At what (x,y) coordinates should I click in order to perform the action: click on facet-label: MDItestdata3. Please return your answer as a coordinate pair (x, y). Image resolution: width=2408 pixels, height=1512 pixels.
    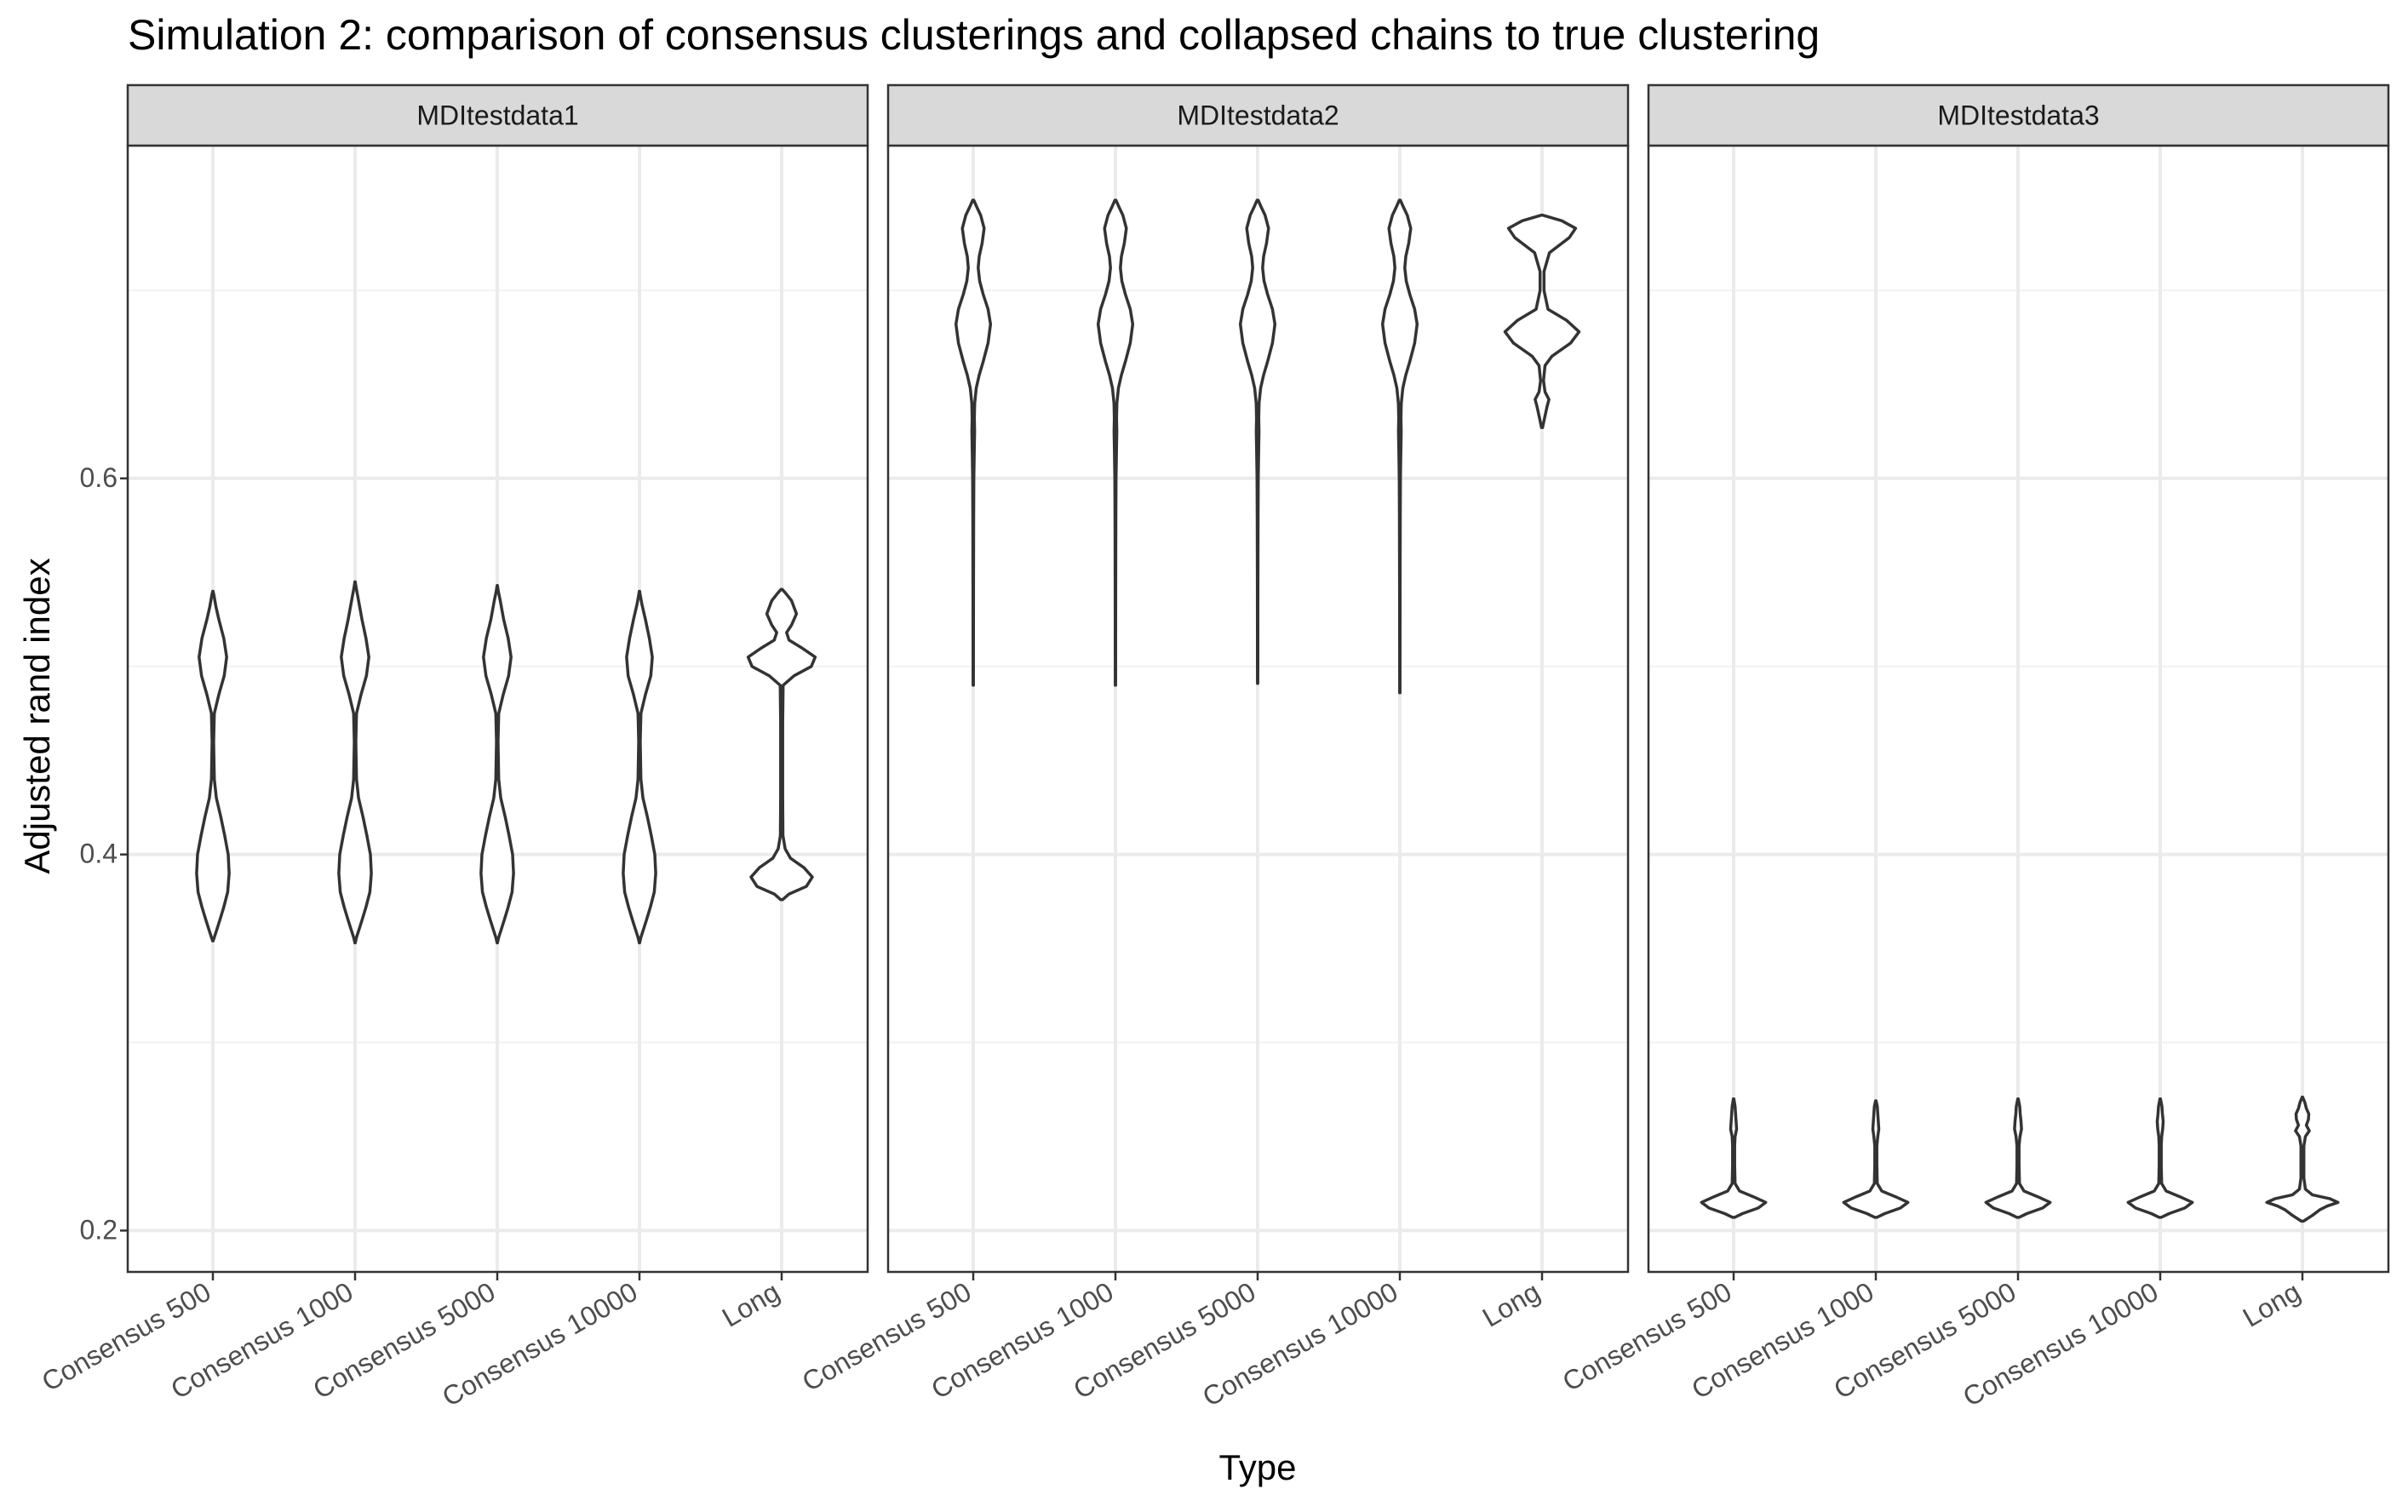
    Looking at the image, I should click on (2018, 116).